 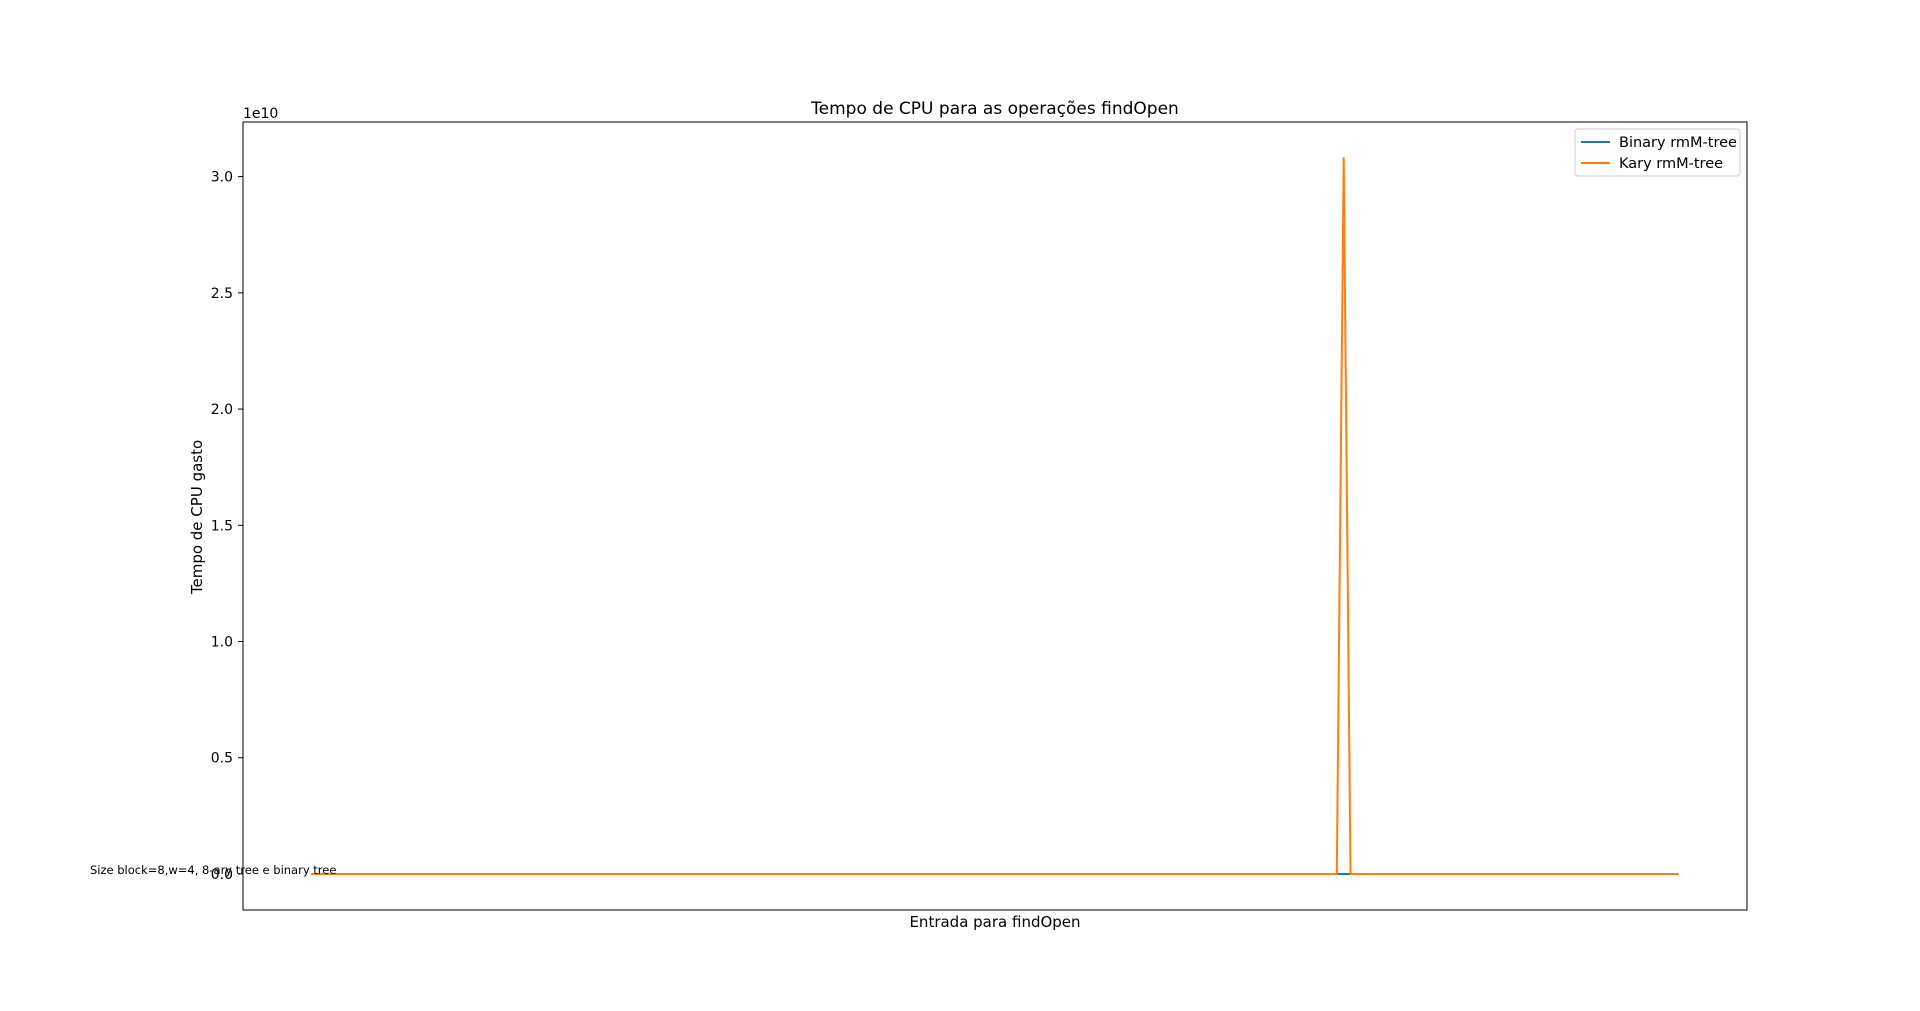 What do you see at coordinates (994, 922) in the screenshot?
I see `x-axis-label: Entrada para findOpen` at bounding box center [994, 922].